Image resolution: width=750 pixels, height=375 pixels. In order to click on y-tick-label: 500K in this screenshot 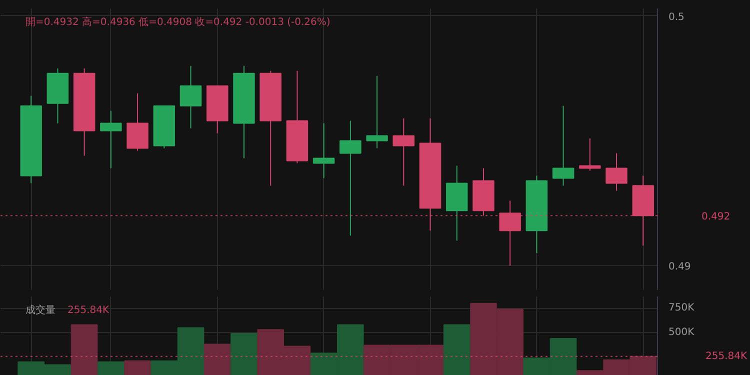, I will do `click(681, 332)`.